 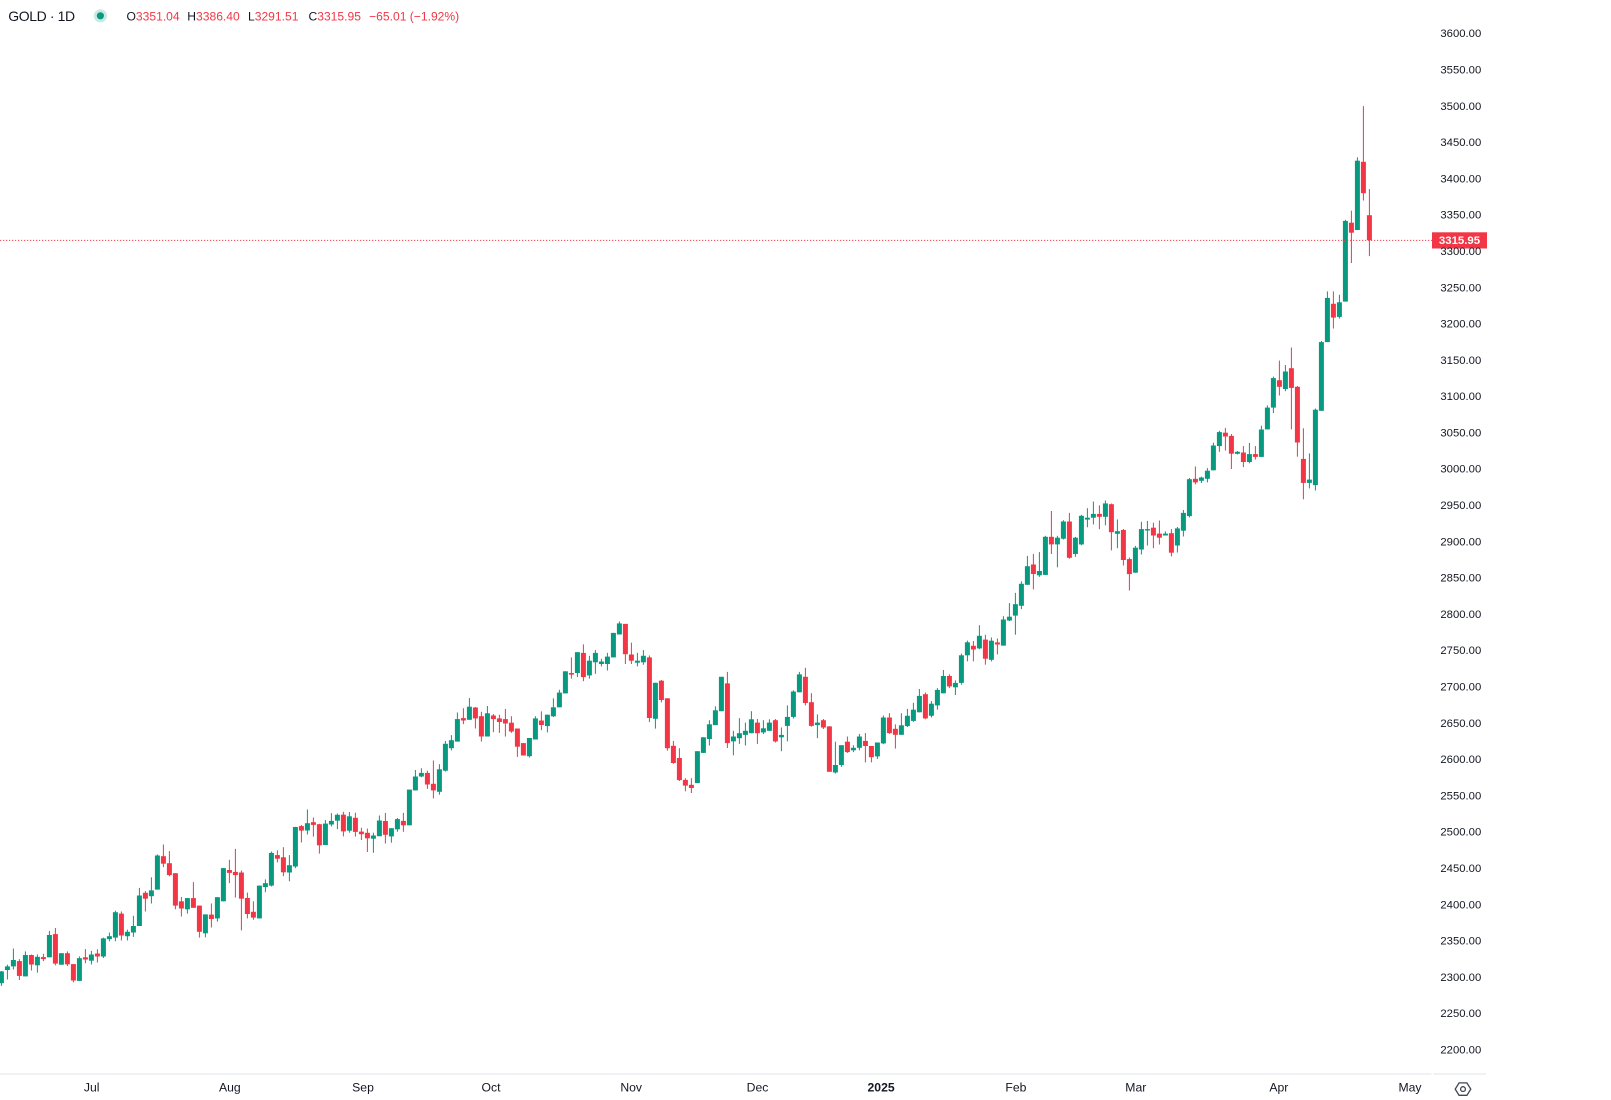 I want to click on svg-text: 2450.00, so click(x=1460, y=869).